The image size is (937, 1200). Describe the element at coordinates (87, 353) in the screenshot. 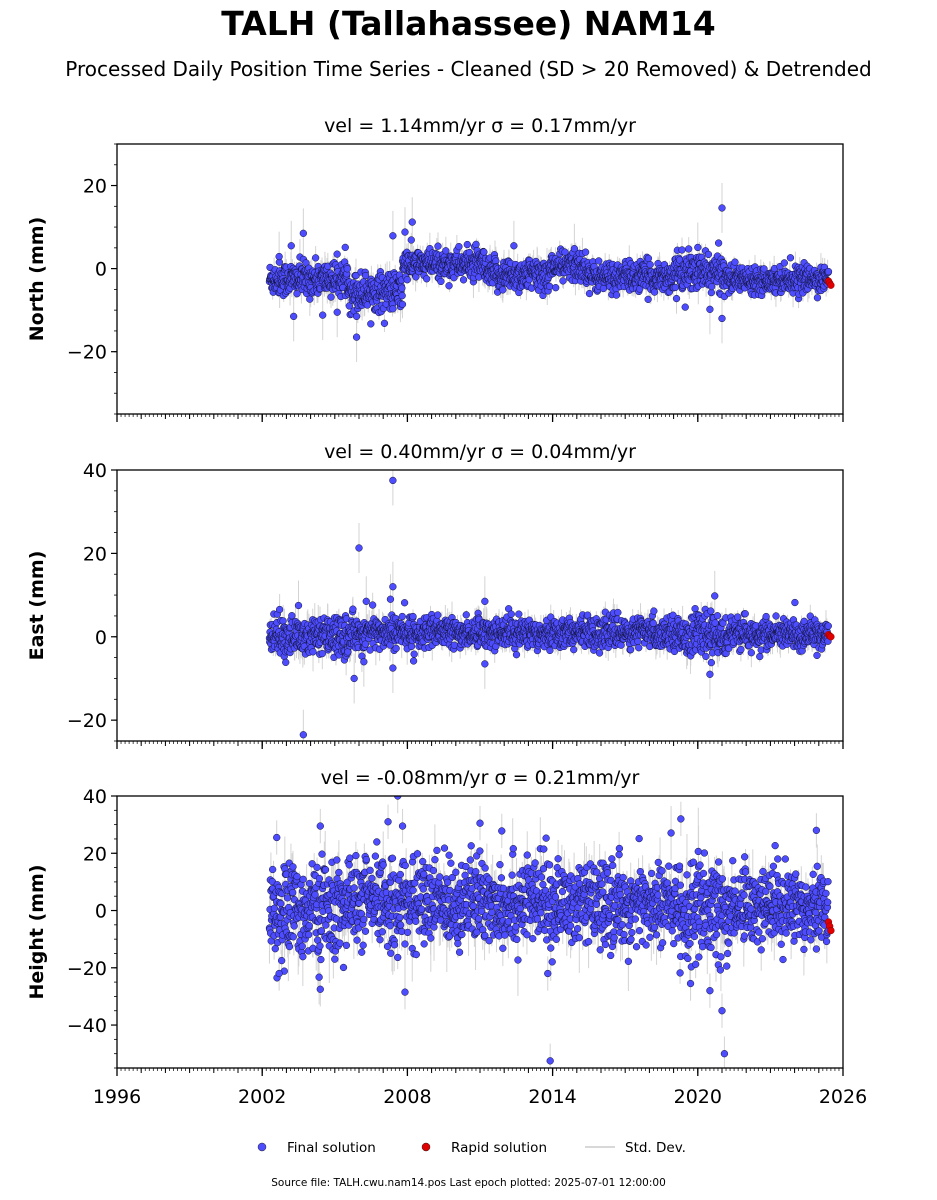

I see `y-tick-label: −20` at that location.